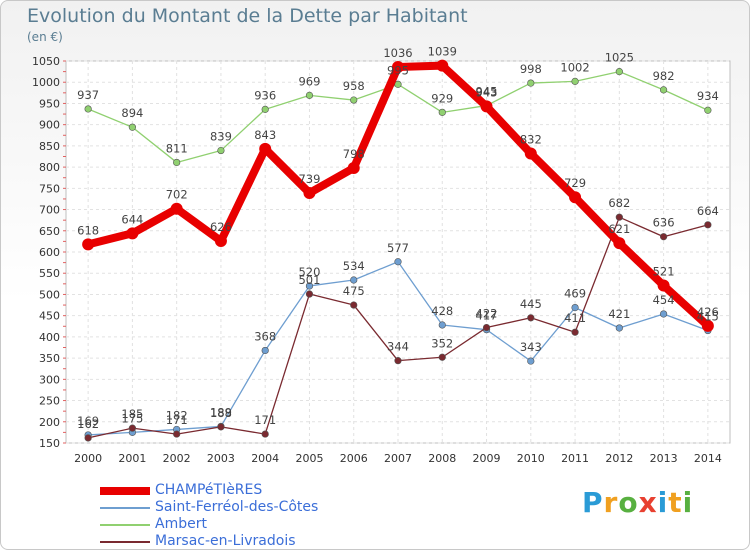 Image resolution: width=750 pixels, height=551 pixels. I want to click on data-label: 644, so click(132, 219).